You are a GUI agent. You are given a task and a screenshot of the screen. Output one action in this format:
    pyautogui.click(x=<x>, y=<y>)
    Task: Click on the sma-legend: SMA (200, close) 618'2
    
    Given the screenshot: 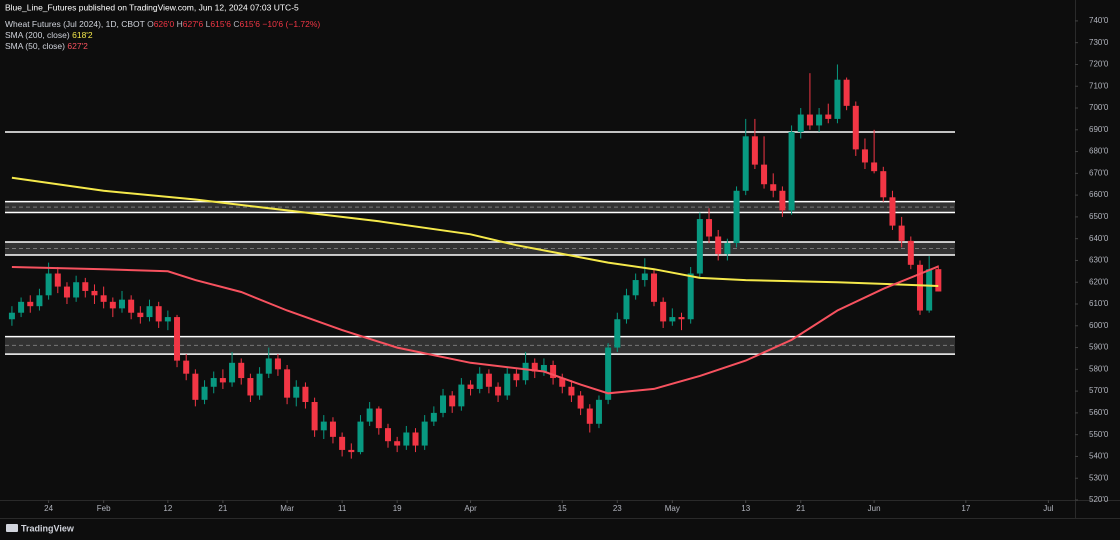 What is the action you would take?
    pyautogui.click(x=49, y=35)
    